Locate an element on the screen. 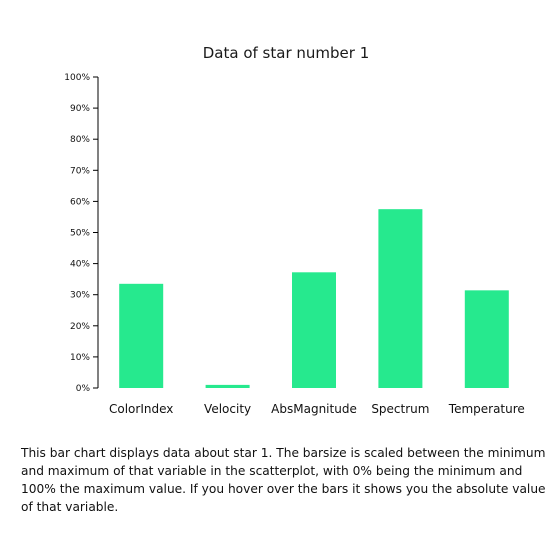 The image size is (556, 547). y-tick-label: 40% is located at coordinates (80, 265).